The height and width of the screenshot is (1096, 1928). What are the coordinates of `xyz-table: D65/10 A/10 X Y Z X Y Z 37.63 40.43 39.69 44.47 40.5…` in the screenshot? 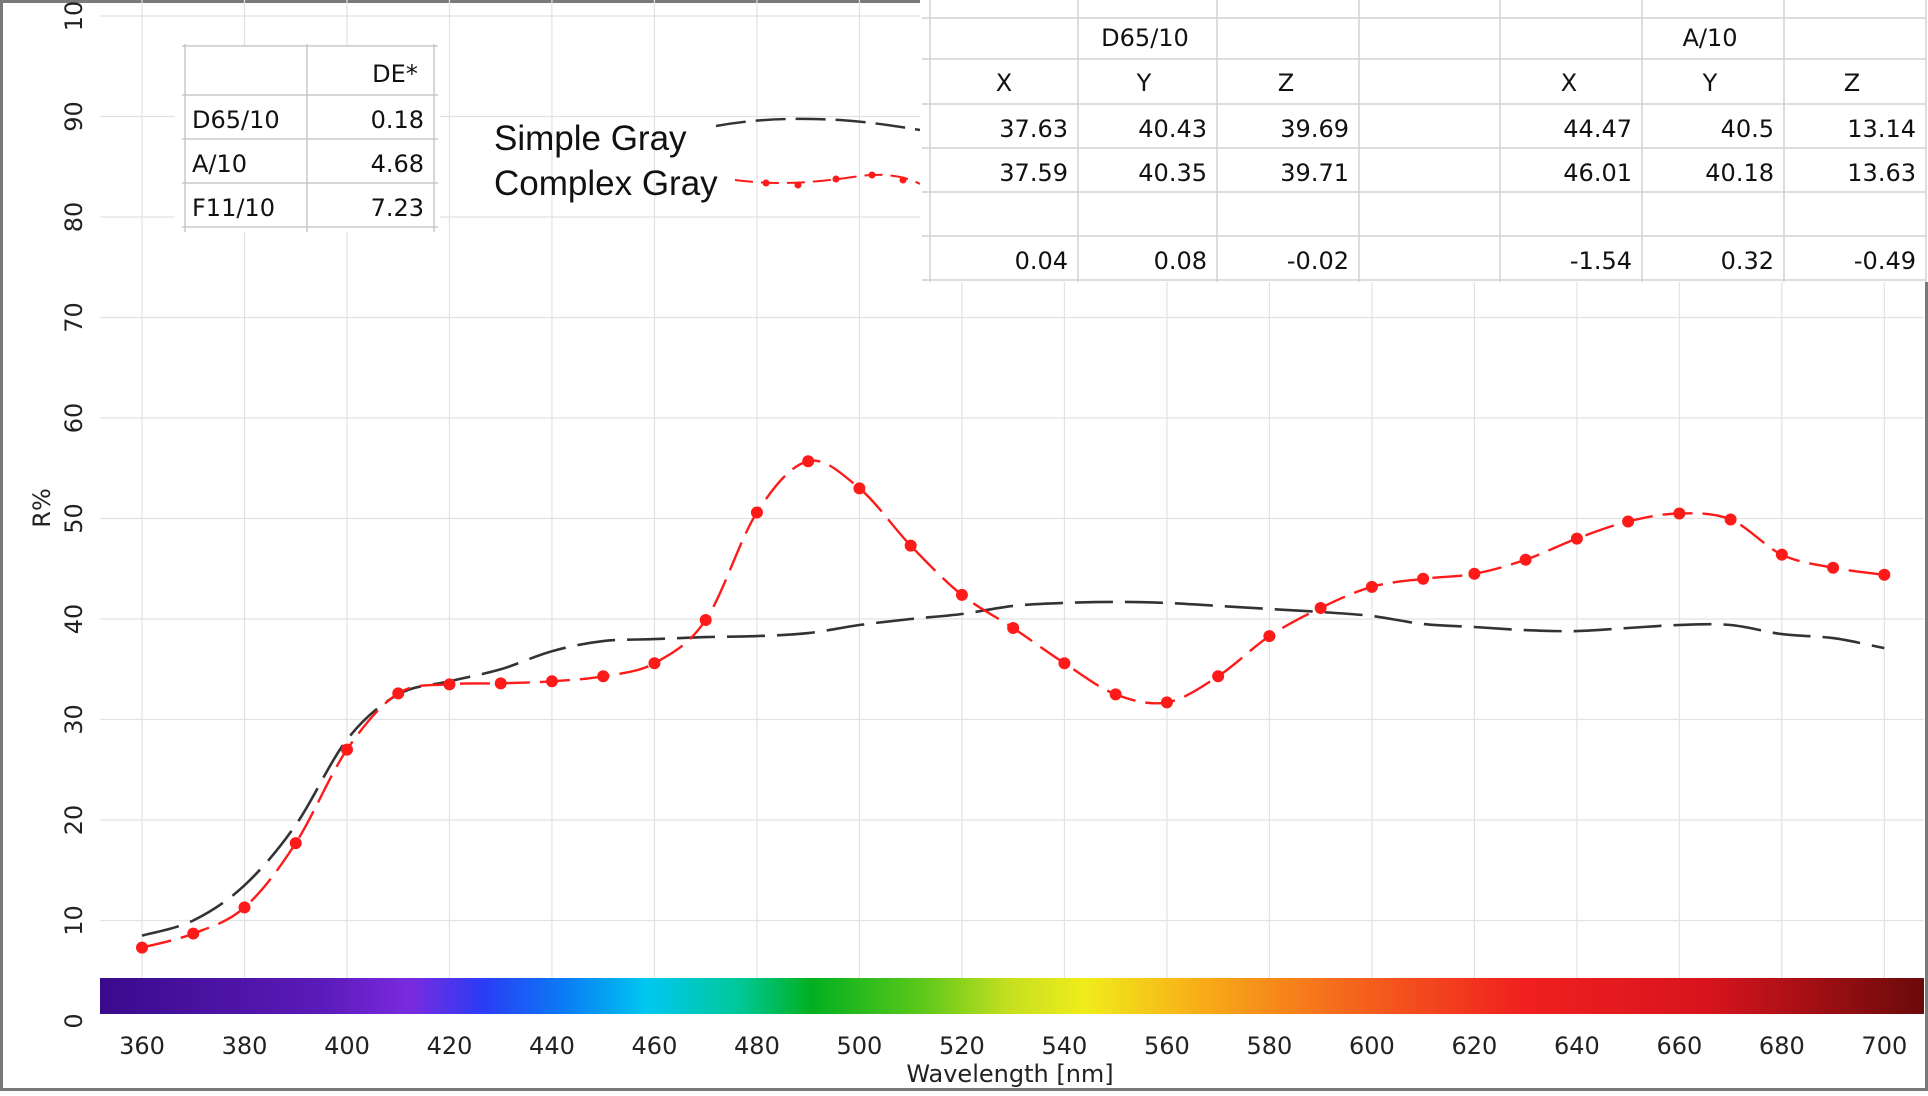 It's located at (1424, 141).